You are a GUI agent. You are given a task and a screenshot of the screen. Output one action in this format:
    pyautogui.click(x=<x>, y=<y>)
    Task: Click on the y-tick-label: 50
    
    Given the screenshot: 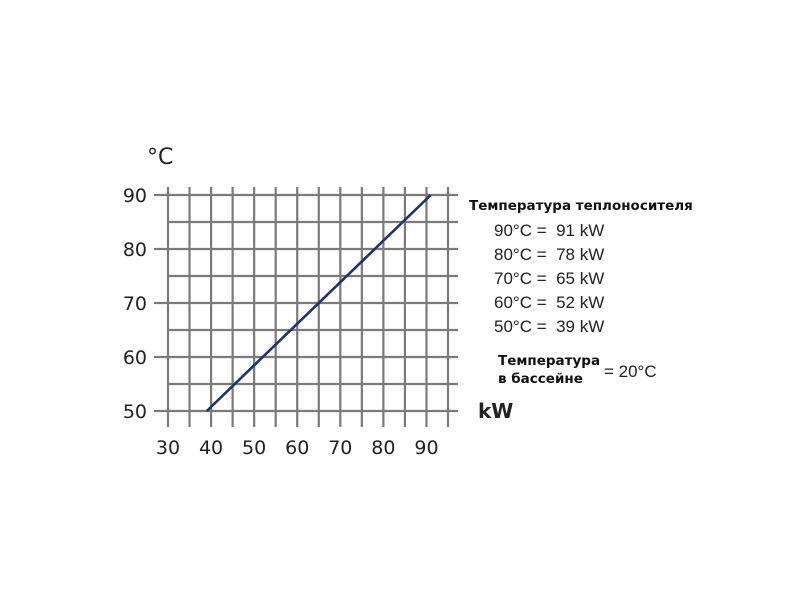 What is the action you would take?
    pyautogui.click(x=135, y=412)
    